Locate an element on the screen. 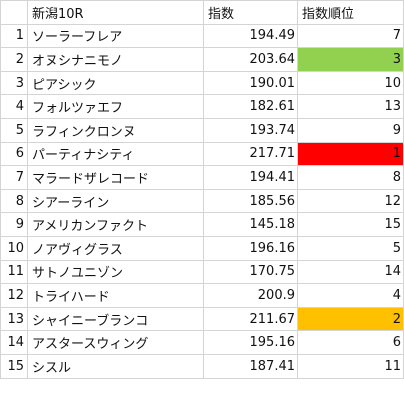  cell-horse-name: マラードザレコード is located at coordinates (115, 177).